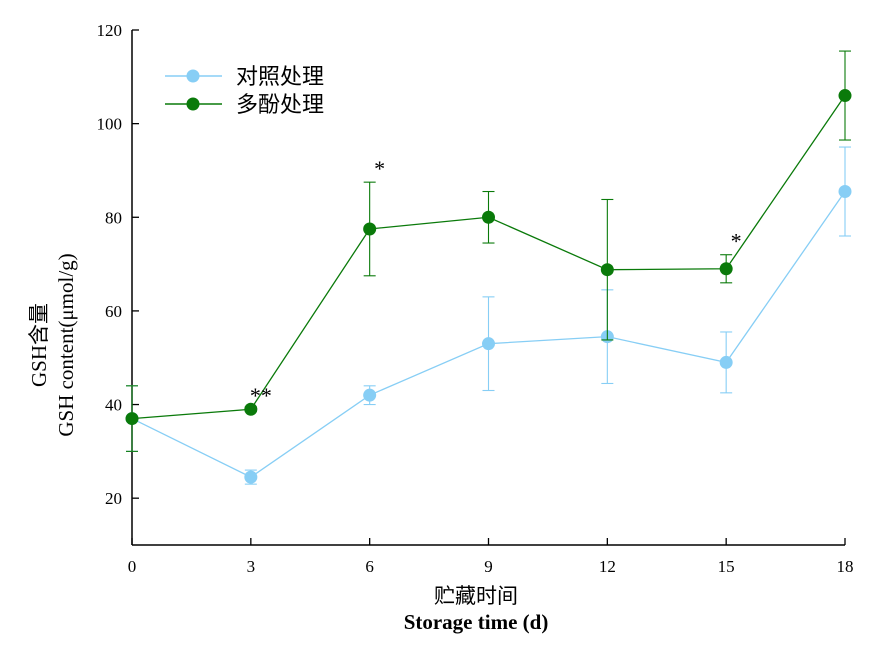  What do you see at coordinates (476, 596) in the screenshot?
I see `x-axis-title-cn: 贮藏时间` at bounding box center [476, 596].